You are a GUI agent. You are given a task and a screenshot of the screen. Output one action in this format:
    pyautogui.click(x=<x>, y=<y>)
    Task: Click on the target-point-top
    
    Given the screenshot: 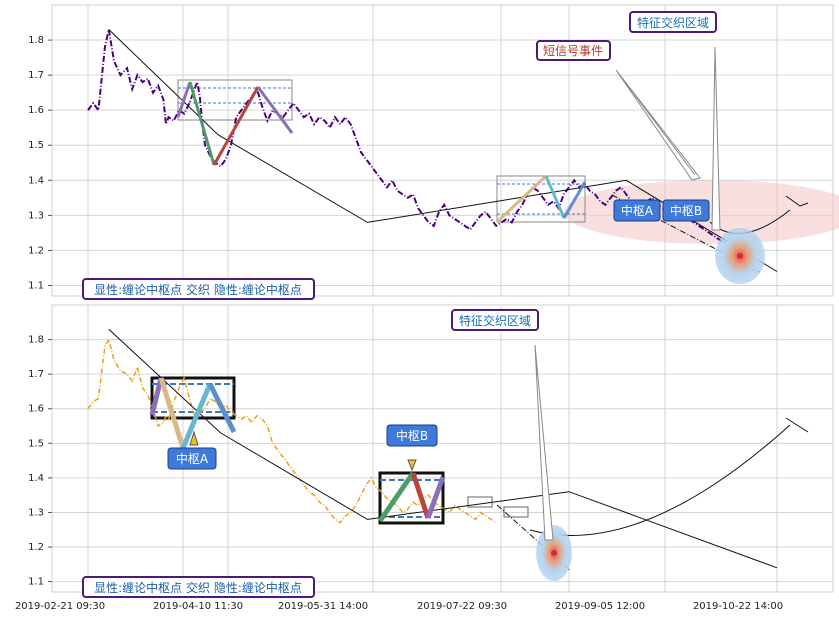 What is the action you would take?
    pyautogui.click(x=740, y=256)
    